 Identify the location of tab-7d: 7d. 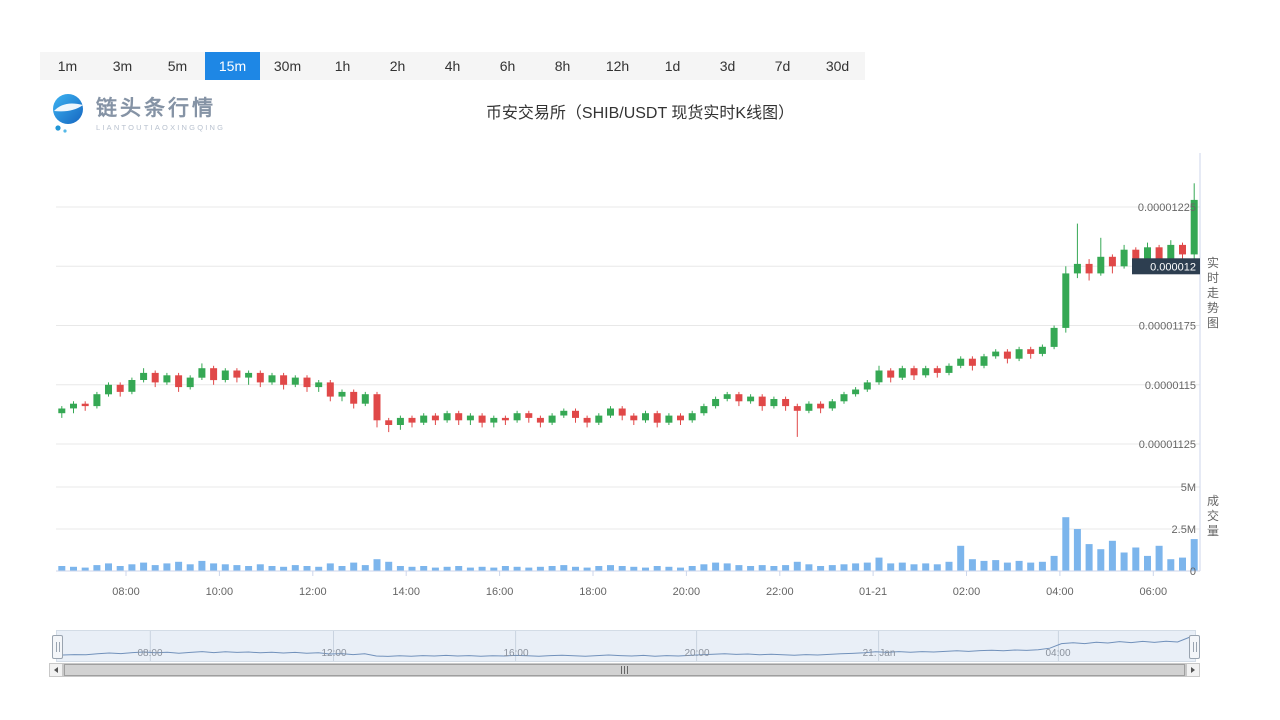
(782, 66).